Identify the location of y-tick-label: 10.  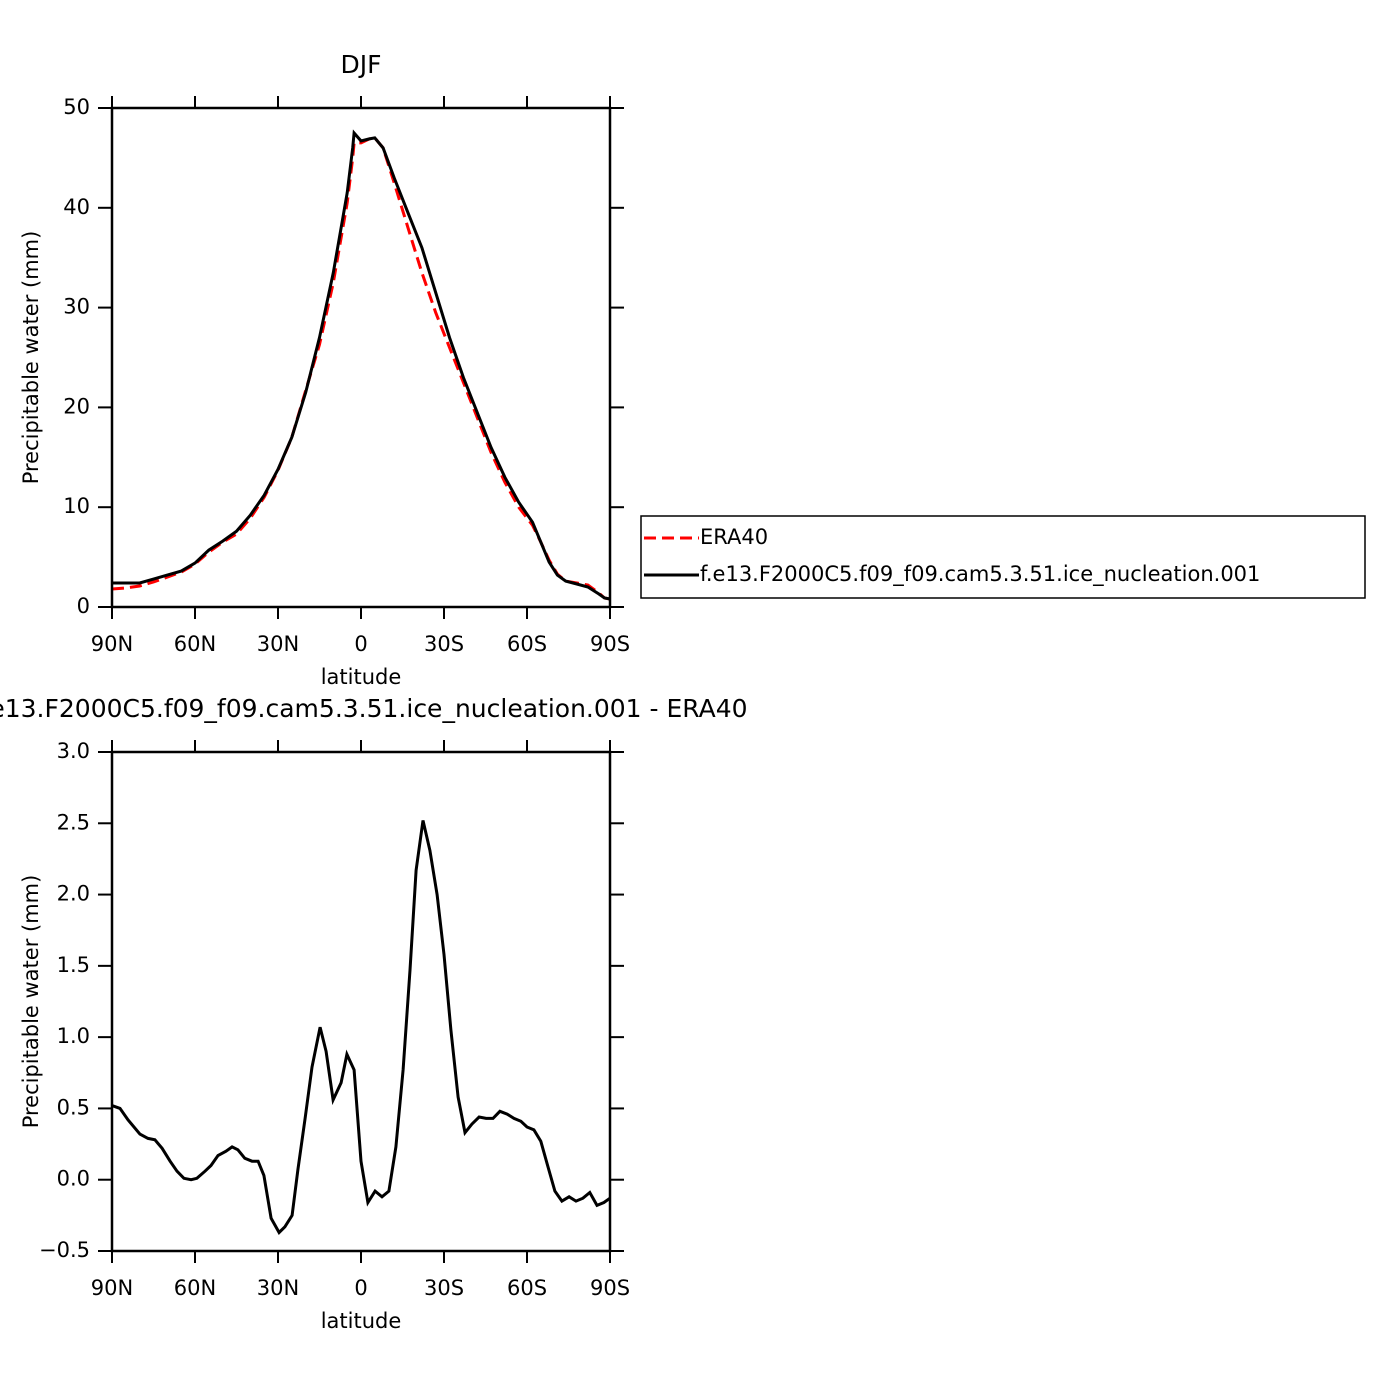
(76, 506).